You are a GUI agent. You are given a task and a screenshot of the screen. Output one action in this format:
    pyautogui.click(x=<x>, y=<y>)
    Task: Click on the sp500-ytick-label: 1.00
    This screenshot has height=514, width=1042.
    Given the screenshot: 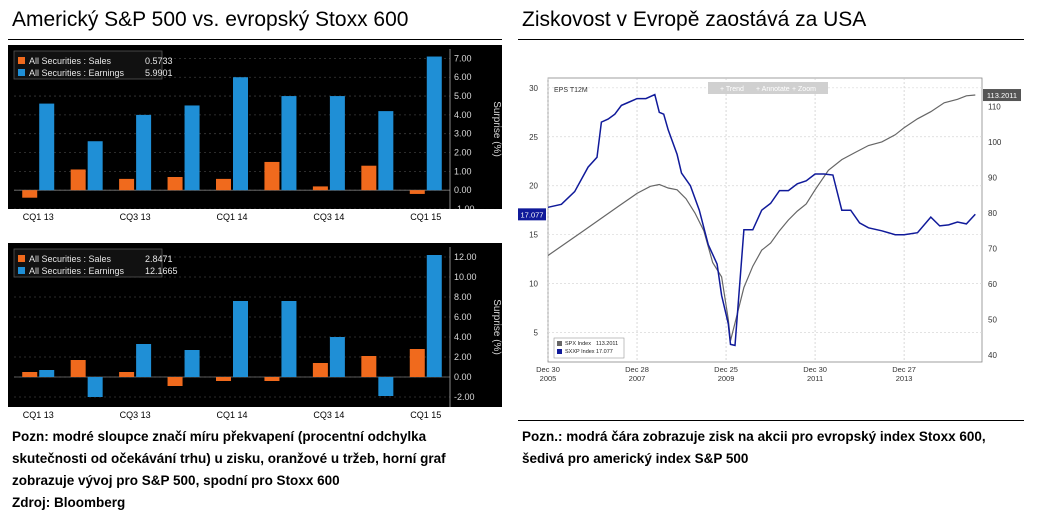 What is the action you would take?
    pyautogui.click(x=463, y=171)
    